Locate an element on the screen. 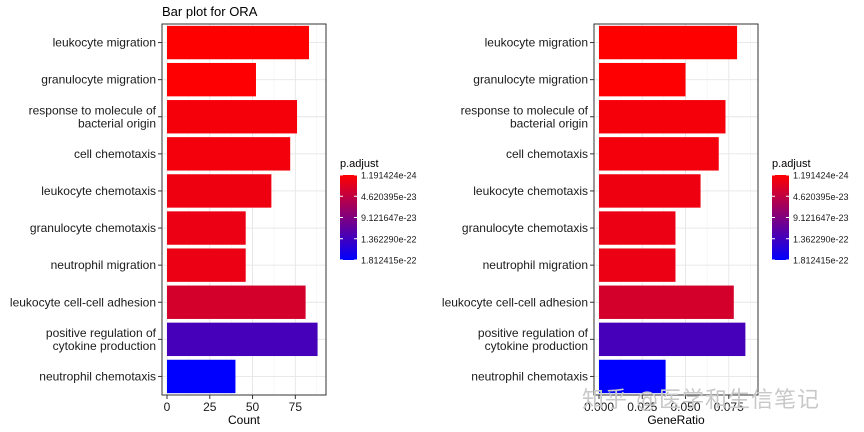 The height and width of the screenshot is (432, 864). x-tick-label: 0.075 is located at coordinates (729, 407).